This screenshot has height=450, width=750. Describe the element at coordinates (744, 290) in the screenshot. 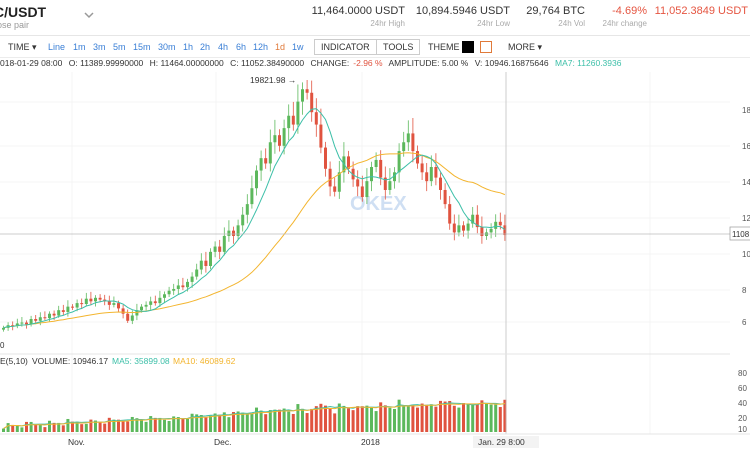

I see `price-tick-label: 8` at that location.